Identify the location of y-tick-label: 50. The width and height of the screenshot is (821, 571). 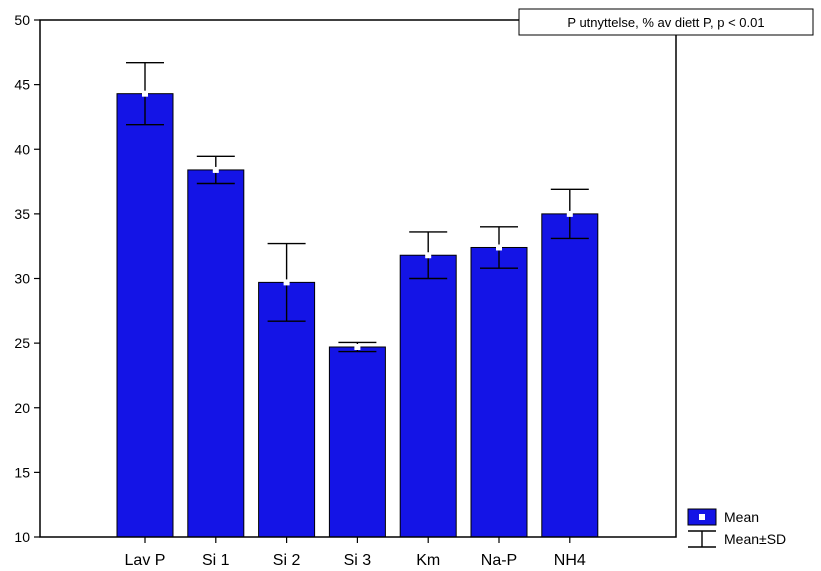
(22, 20).